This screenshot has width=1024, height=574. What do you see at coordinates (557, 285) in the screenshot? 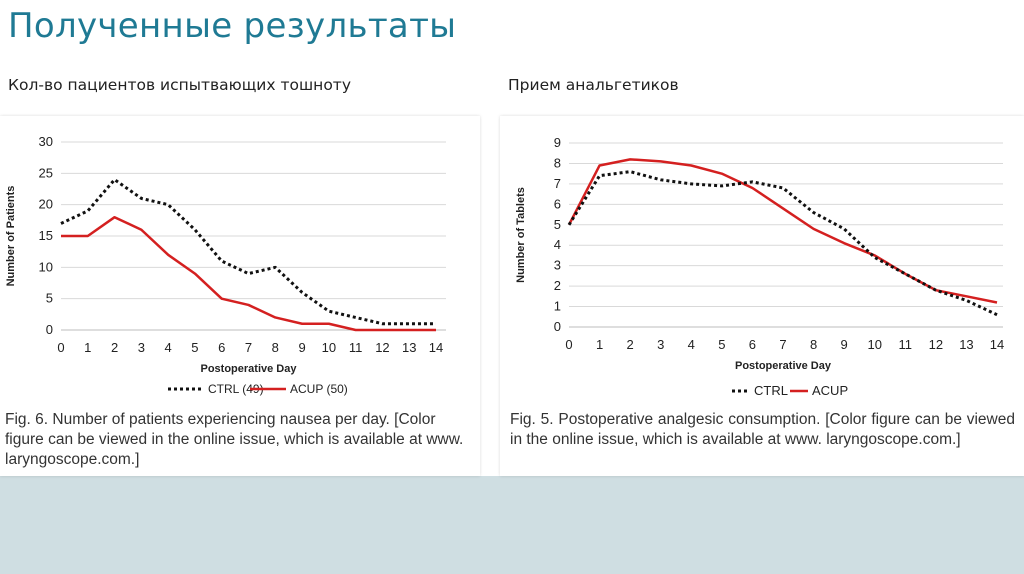
I see `y-tick-label: 2` at bounding box center [557, 285].